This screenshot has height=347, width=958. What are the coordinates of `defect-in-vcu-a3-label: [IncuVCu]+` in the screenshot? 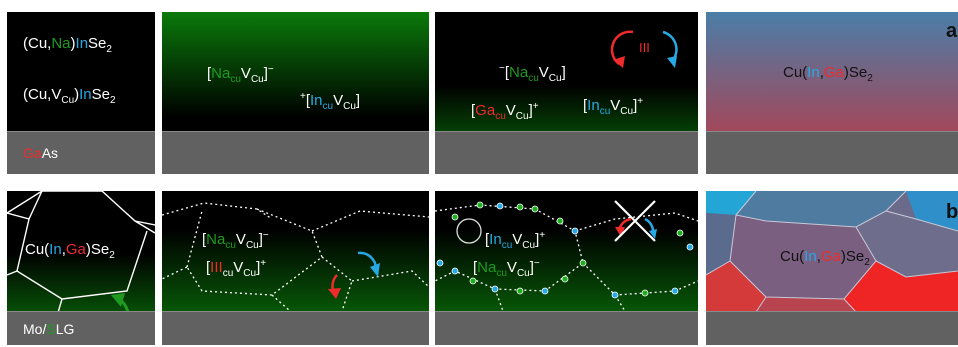 It's located at (613, 106).